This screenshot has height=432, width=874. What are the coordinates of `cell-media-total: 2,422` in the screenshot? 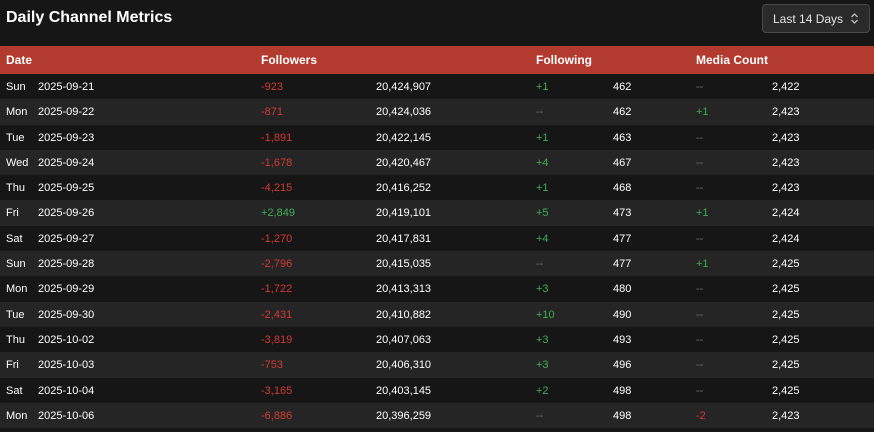 It's located at (786, 87).